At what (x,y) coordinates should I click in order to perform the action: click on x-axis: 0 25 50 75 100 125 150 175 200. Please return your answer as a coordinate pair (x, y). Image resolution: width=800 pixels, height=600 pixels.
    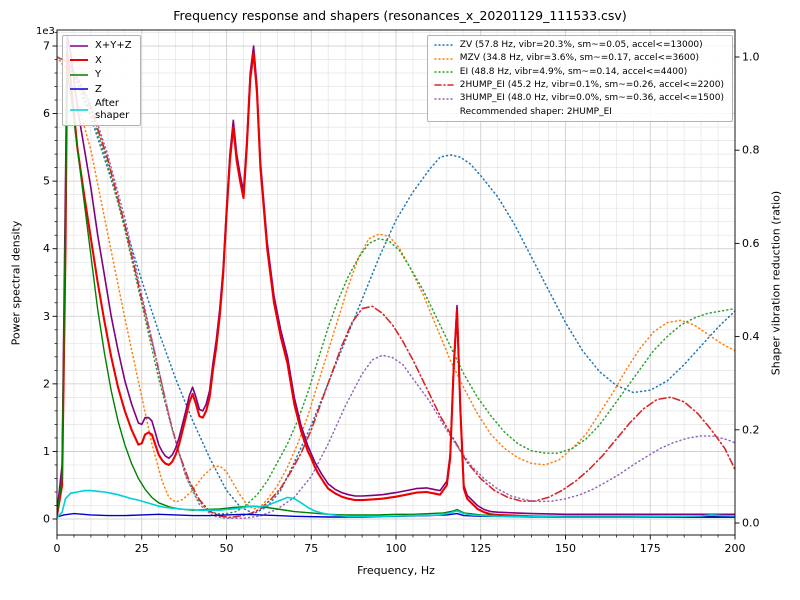
    Looking at the image, I should click on (400, 545).